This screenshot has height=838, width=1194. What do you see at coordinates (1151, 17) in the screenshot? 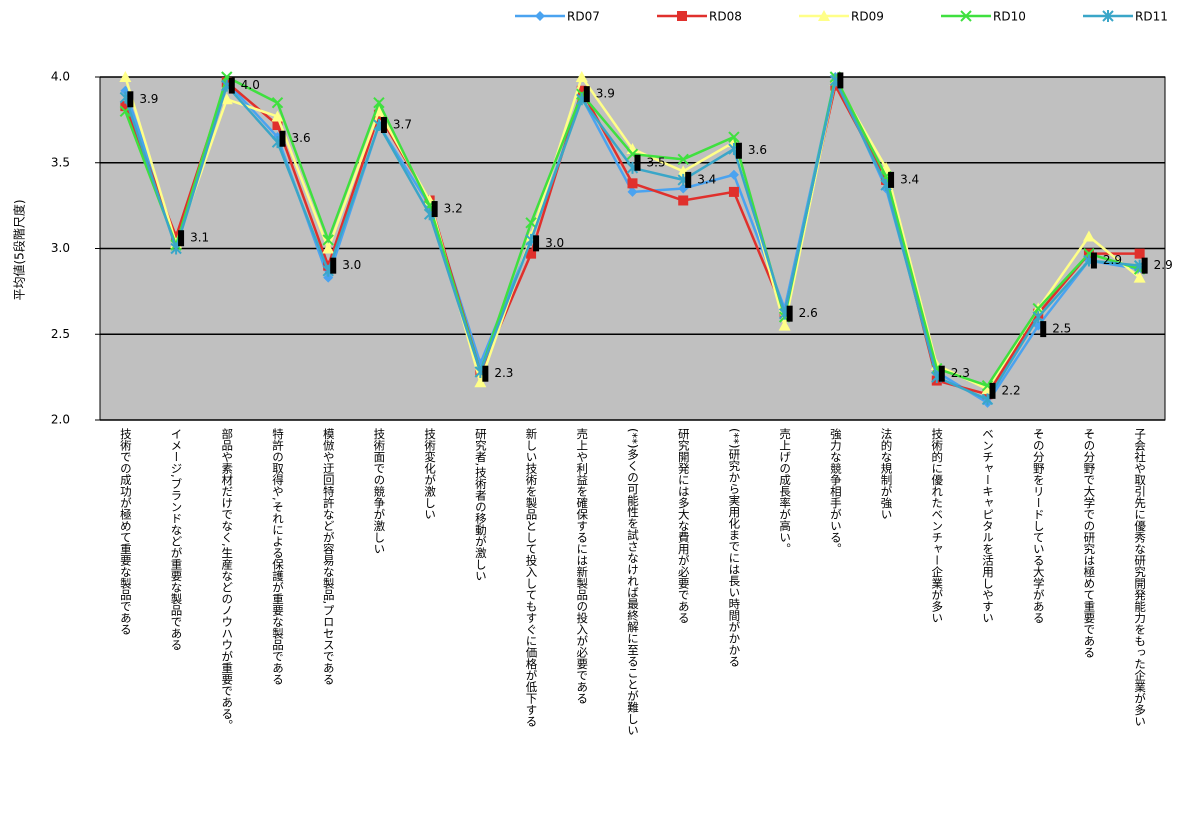
I see `legend-label: RD11` at bounding box center [1151, 17].